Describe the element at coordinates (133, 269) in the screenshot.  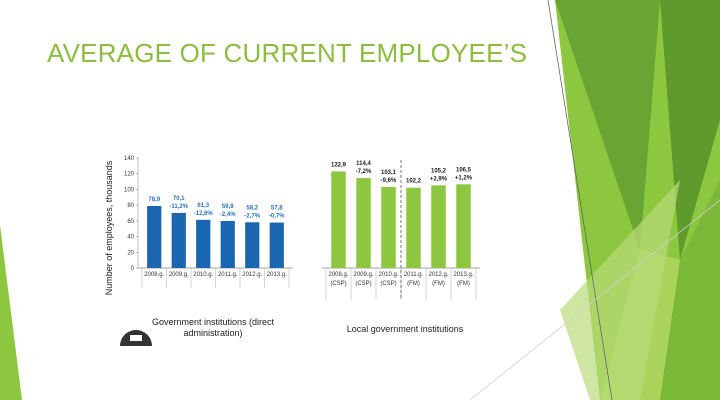
I see `y-tick-label: 0` at that location.